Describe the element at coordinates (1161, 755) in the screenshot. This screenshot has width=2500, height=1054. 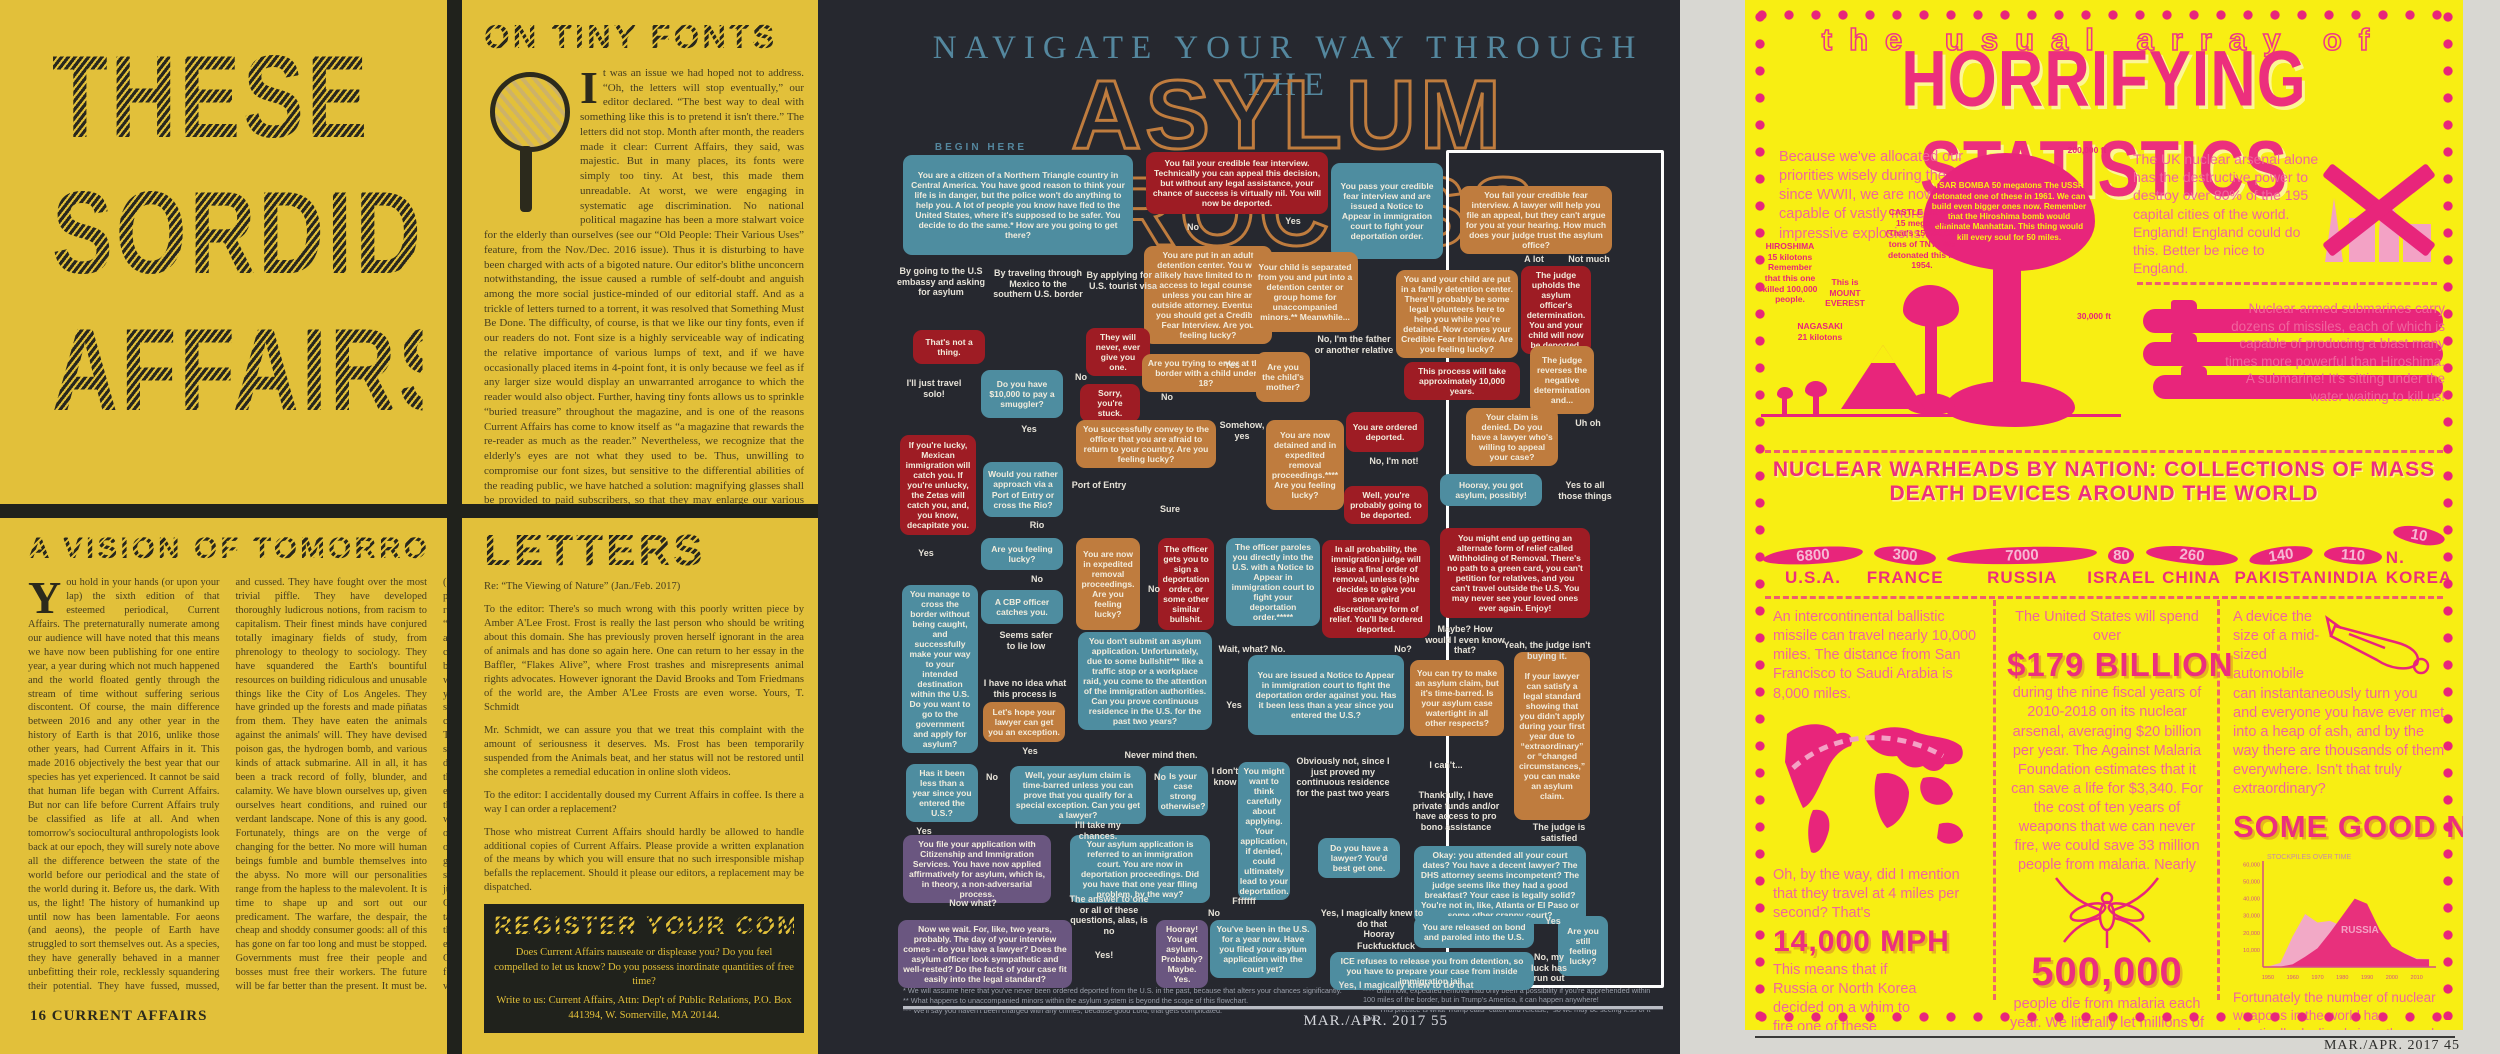
I see `flow-node: Never mind then.` at that location.